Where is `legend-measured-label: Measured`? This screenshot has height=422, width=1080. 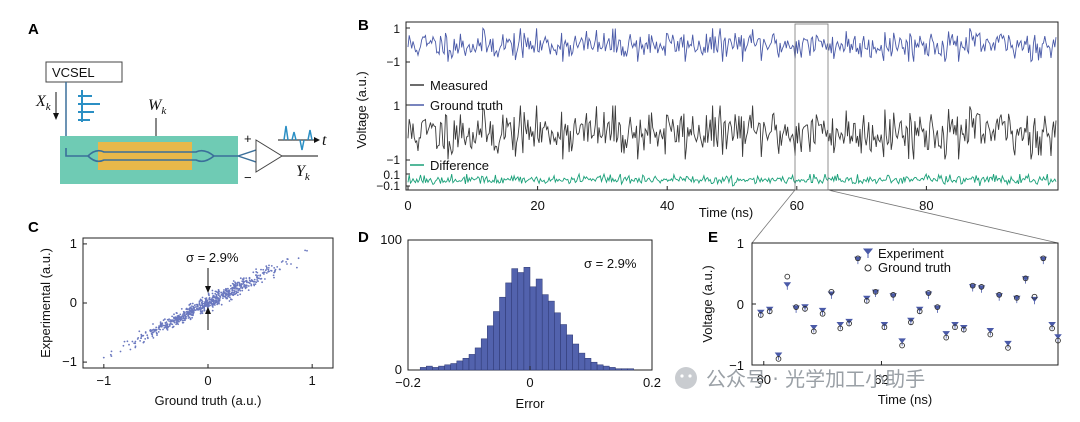
legend-measured-label: Measured is located at coordinates (459, 85).